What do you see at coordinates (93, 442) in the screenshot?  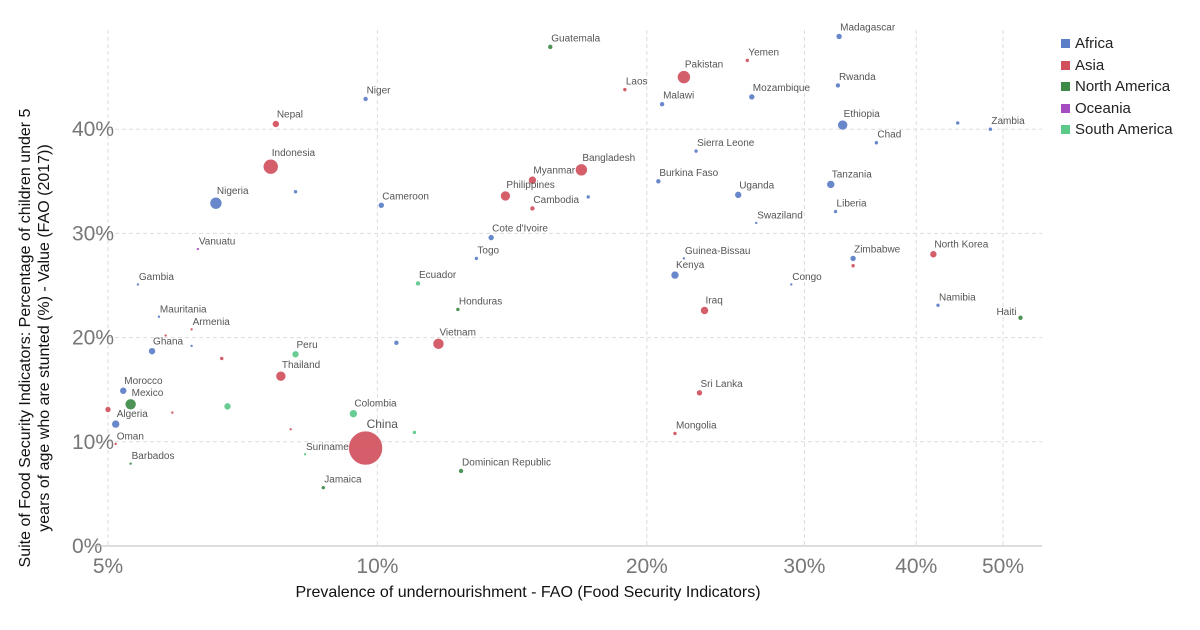 I see `y-tick-label: 10%` at bounding box center [93, 442].